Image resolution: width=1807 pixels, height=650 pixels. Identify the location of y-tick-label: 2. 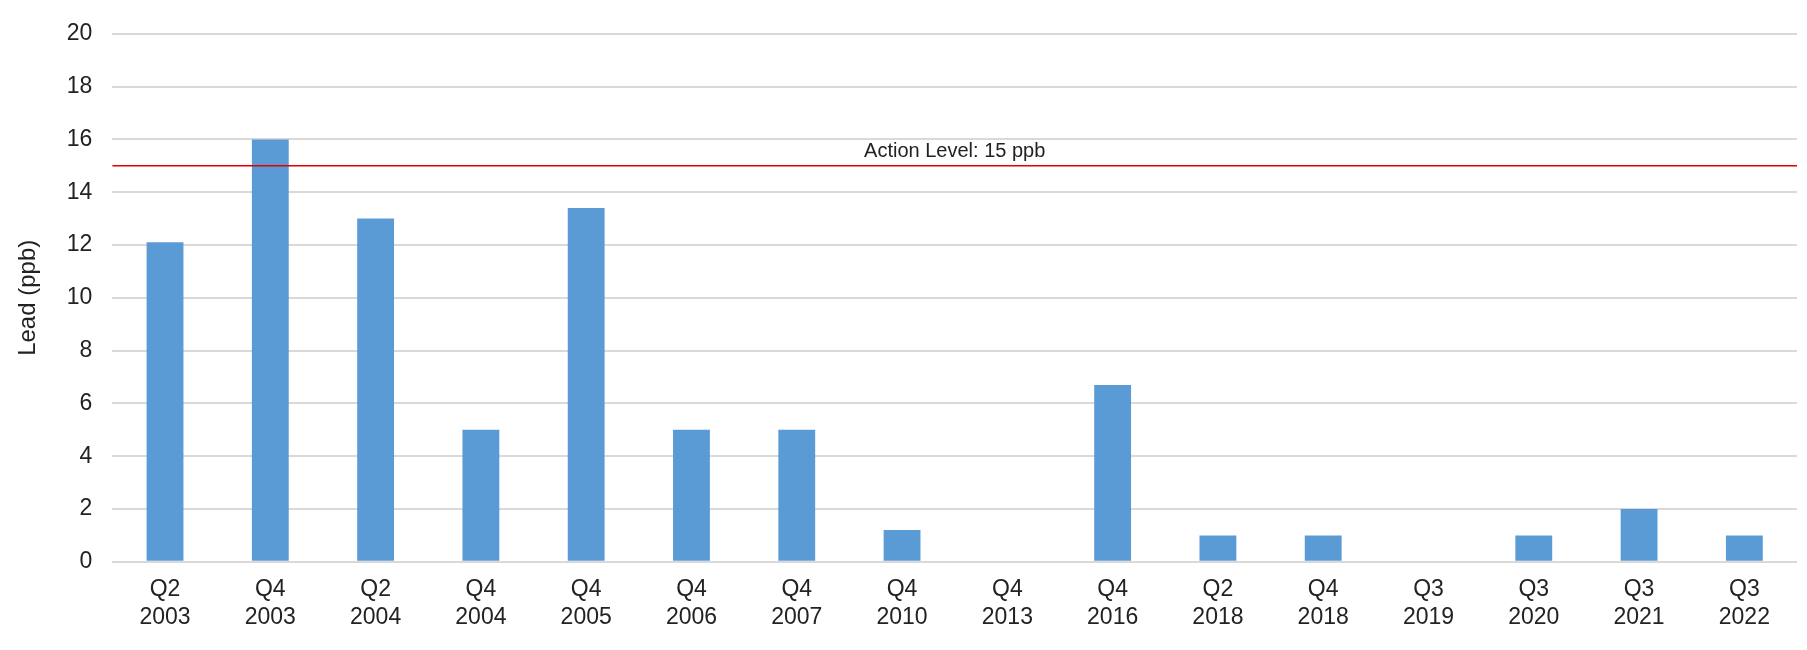
(86, 507).